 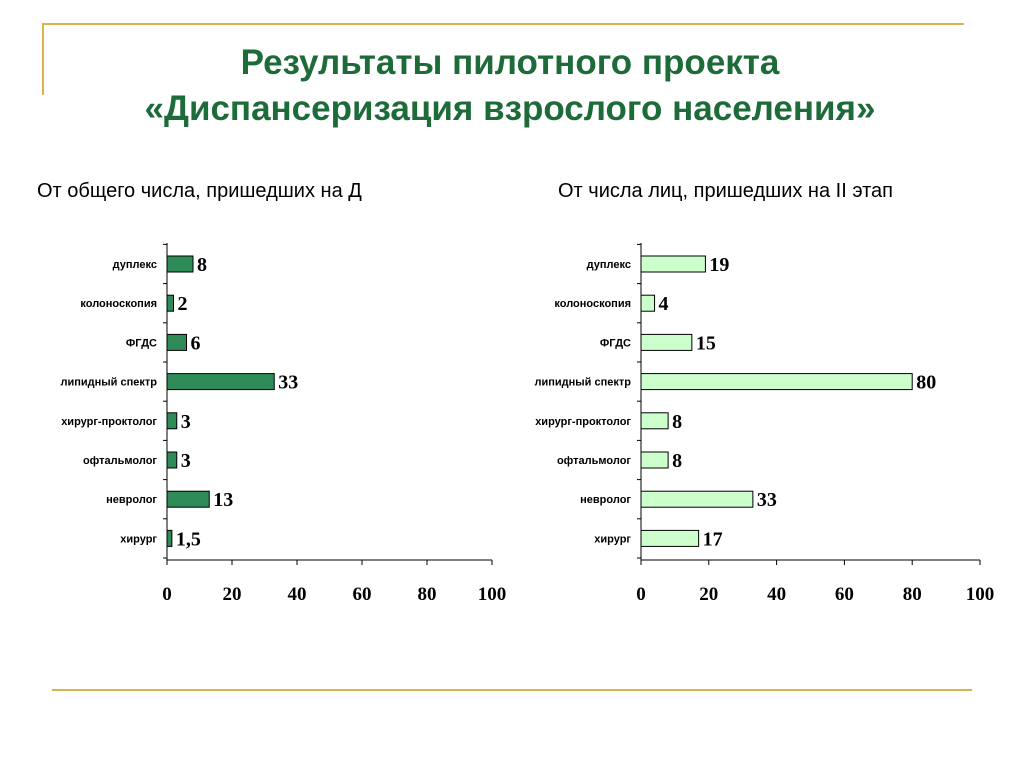 I want to click on left-x-tick-label: 80, so click(x=427, y=594).